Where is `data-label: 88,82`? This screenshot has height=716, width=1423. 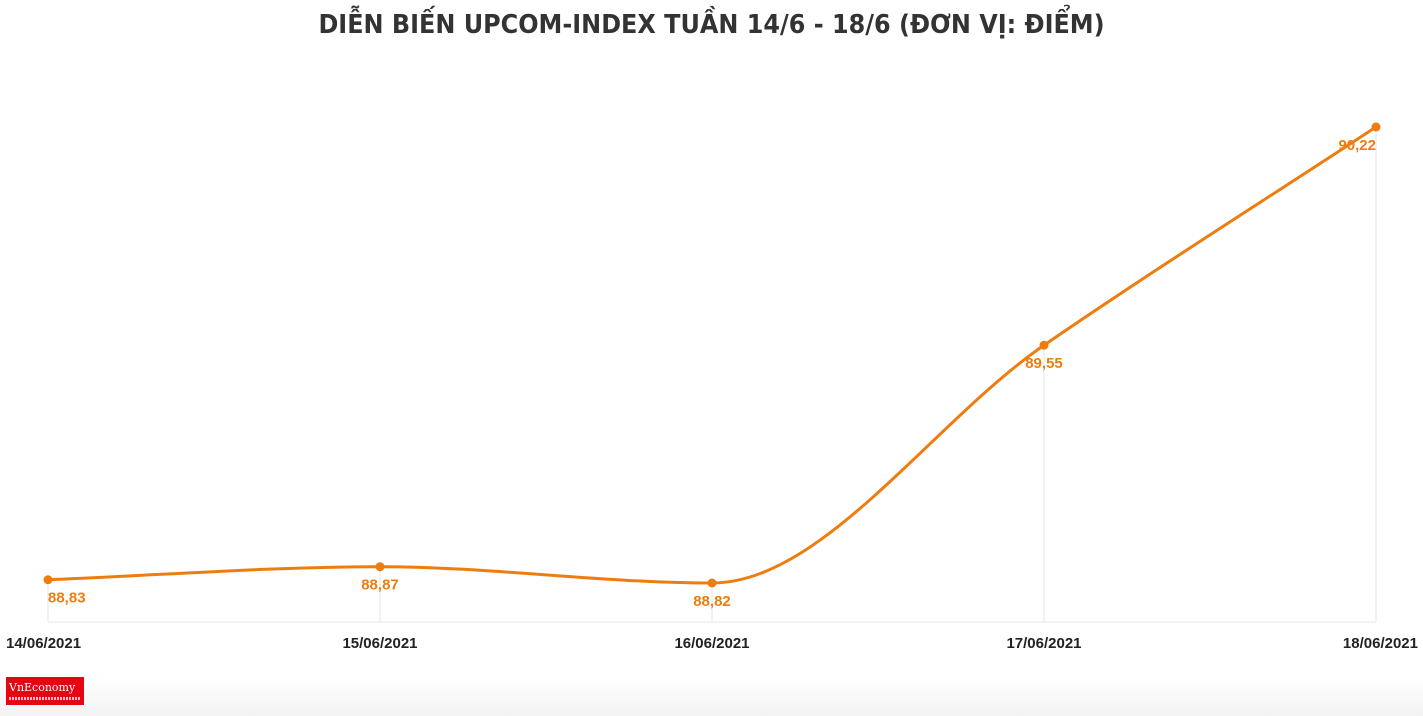
data-label: 88,82 is located at coordinates (712, 601).